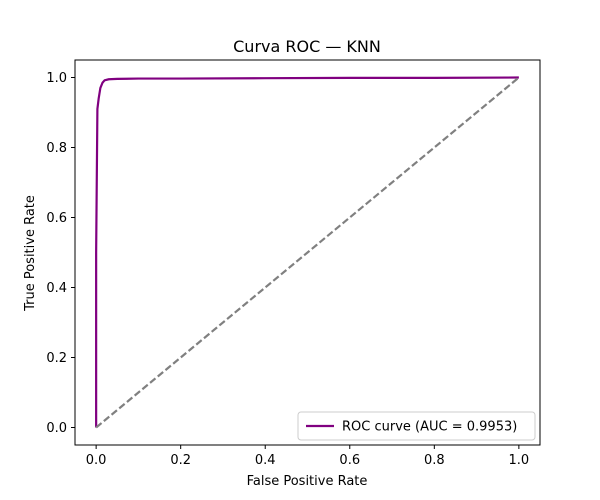 This screenshot has width=600, height=500. Describe the element at coordinates (429, 427) in the screenshot. I see `legend-label: ROC curve (AUC = 0.9953)` at that location.